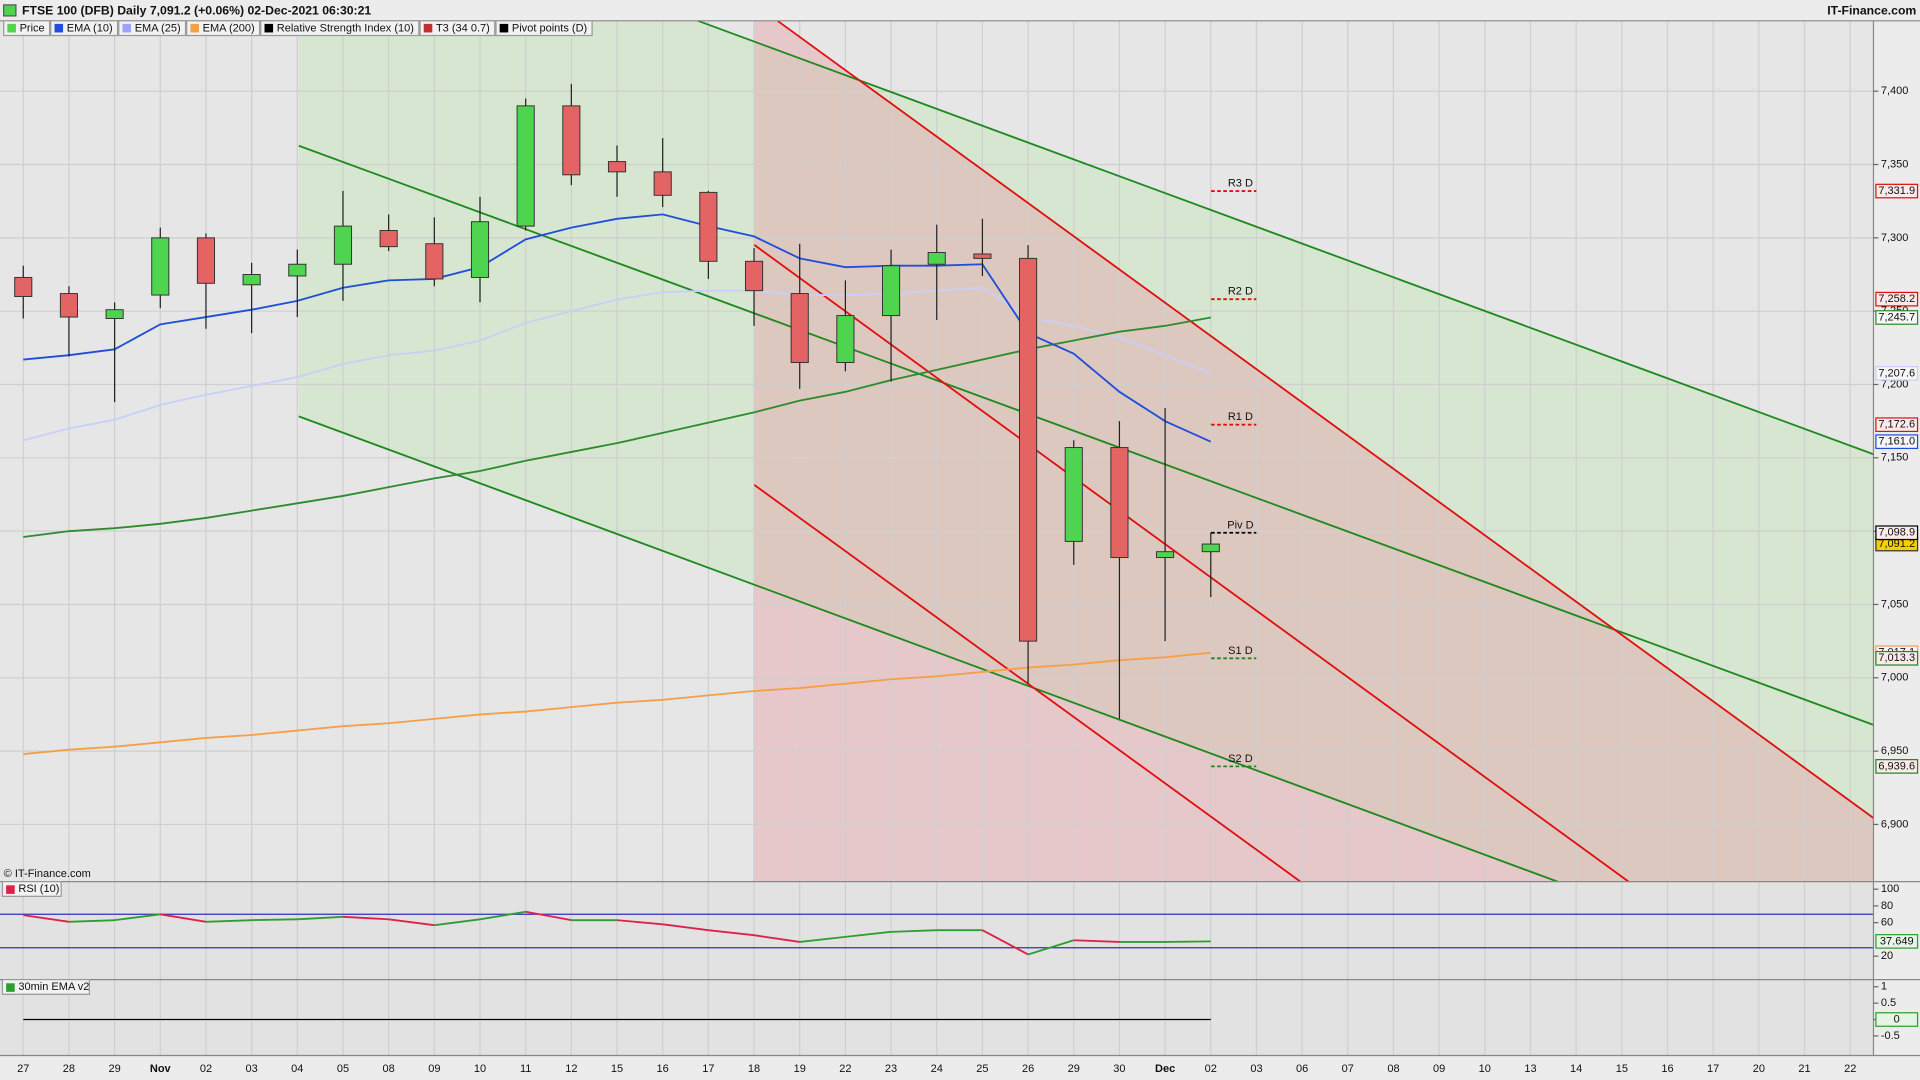  I want to click on x-tick-label: 10, so click(1485, 1069).